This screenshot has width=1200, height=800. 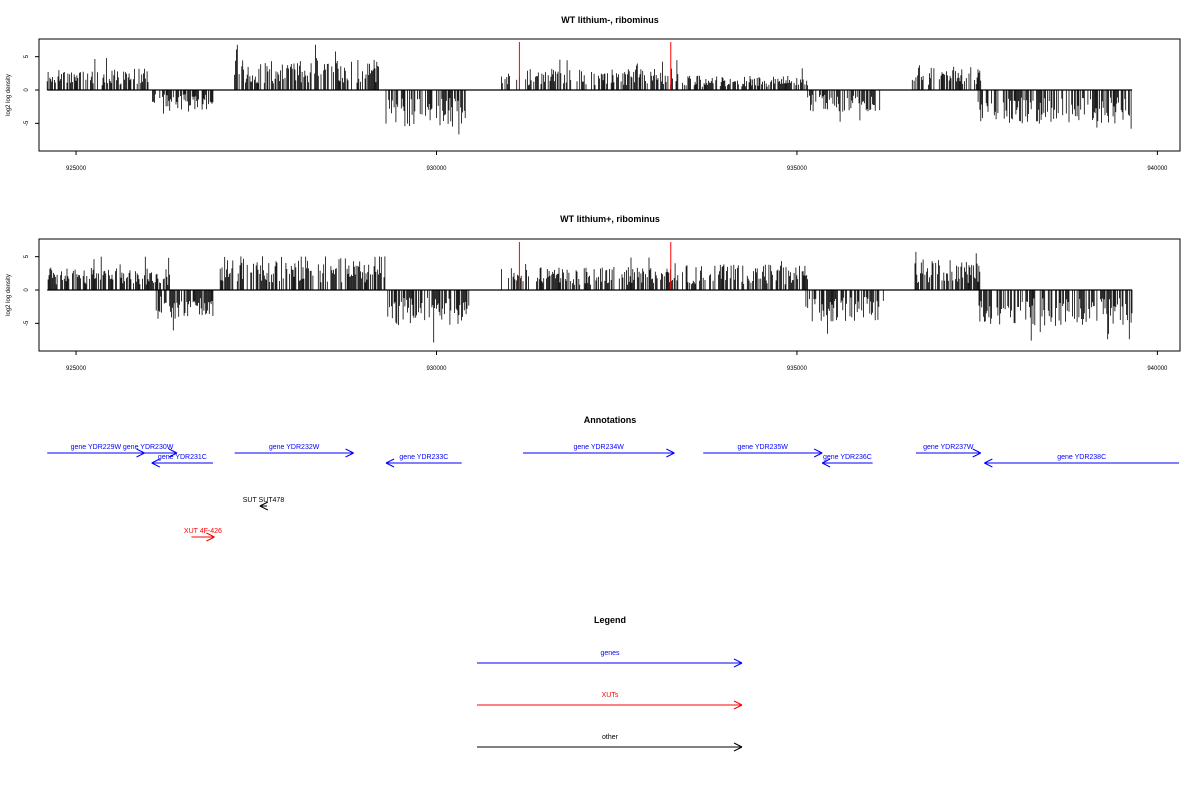 What do you see at coordinates (598, 447) in the screenshot?
I see `feature-label: gene YDR234W` at bounding box center [598, 447].